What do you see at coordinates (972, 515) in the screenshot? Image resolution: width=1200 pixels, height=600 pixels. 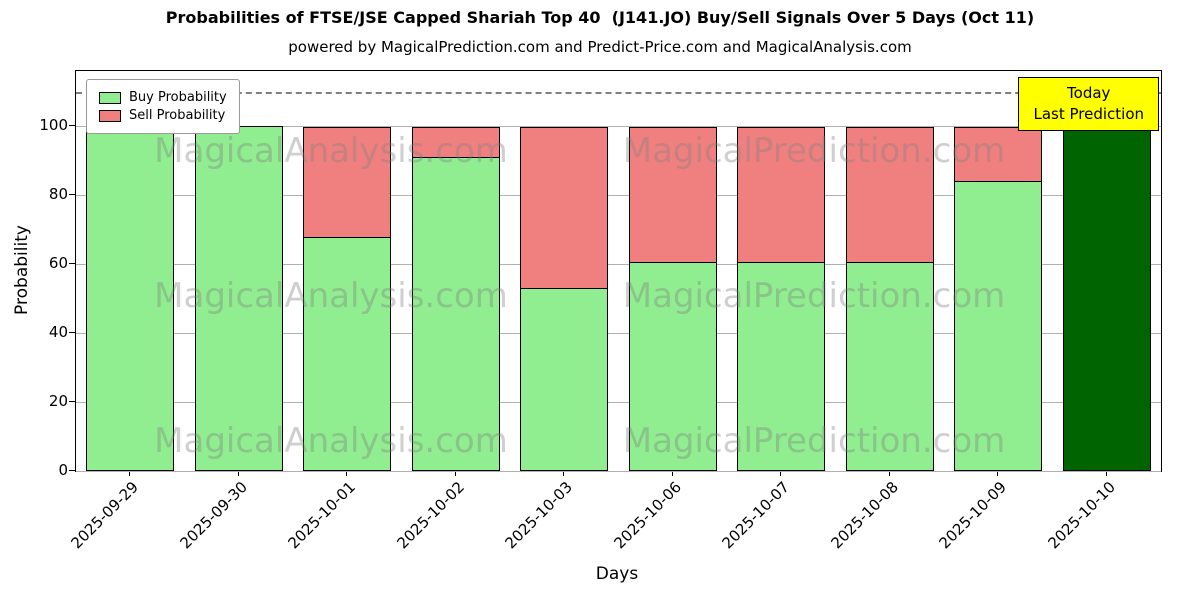 I see `x-tick-label: 2025-10-09` at bounding box center [972, 515].